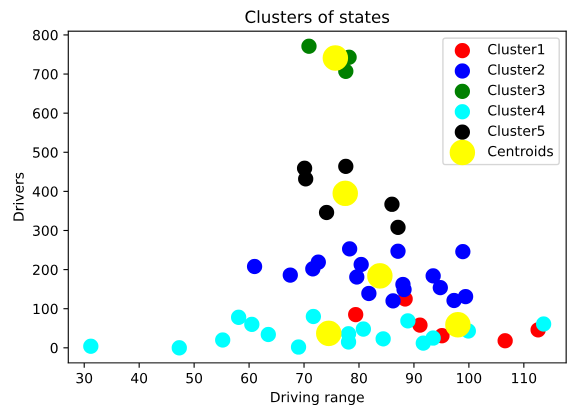 The width and height of the screenshot is (569, 405). Describe the element at coordinates (18, 196) in the screenshot. I see `y-axis-title: Drivers` at that location.